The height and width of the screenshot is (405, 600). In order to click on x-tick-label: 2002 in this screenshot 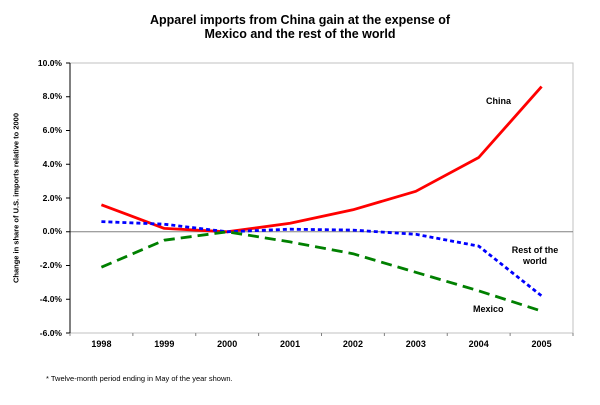, I will do `click(352, 344)`.